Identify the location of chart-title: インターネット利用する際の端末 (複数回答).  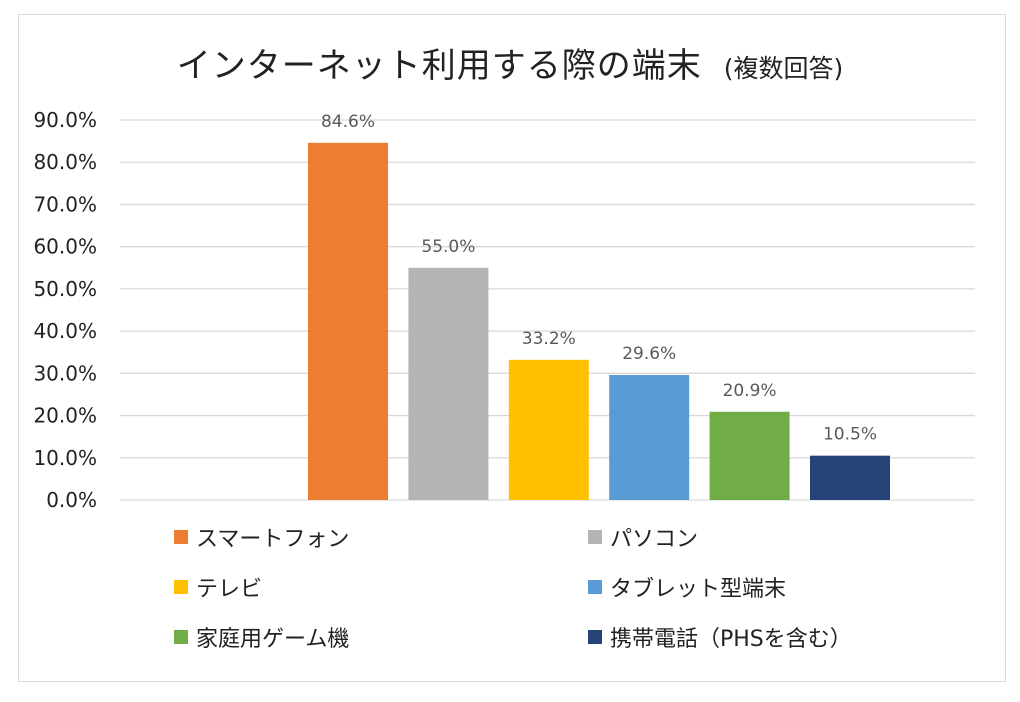
(510, 62).